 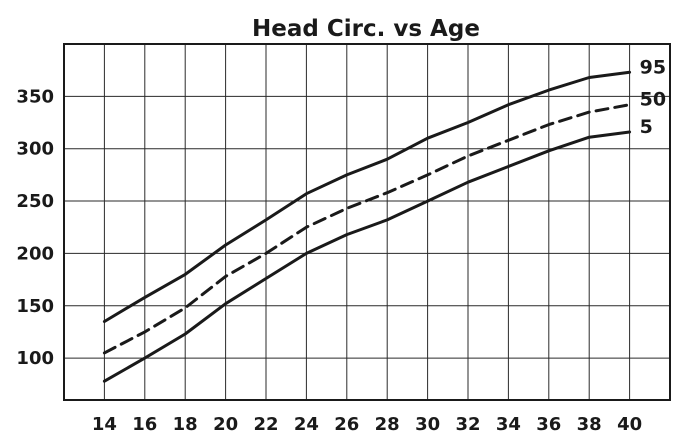 What do you see at coordinates (467, 424) in the screenshot?
I see `x-tick-label: 32` at bounding box center [467, 424].